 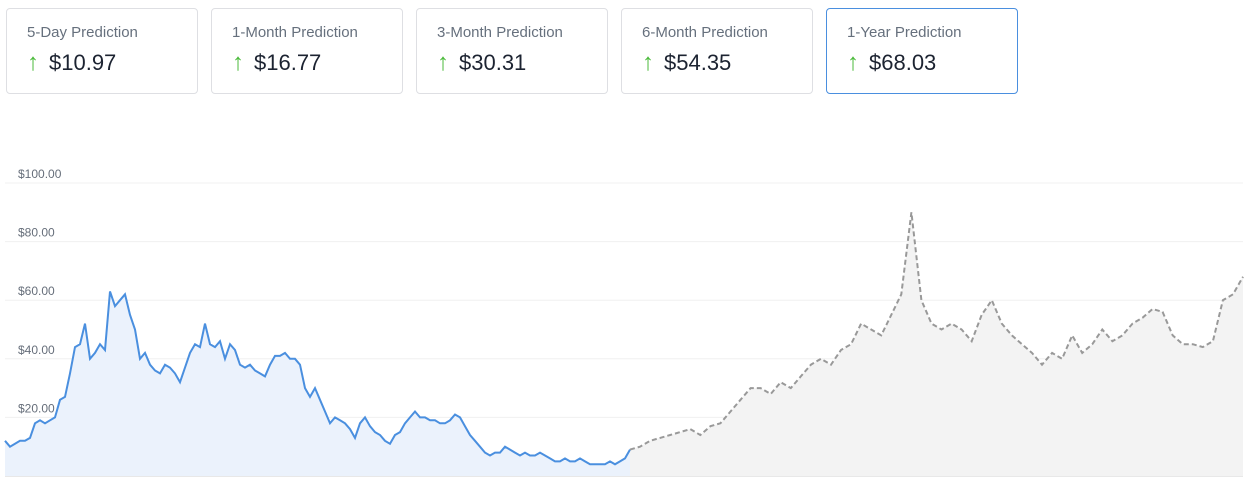 I want to click on card-label: 1-Year Prediction, so click(x=904, y=32).